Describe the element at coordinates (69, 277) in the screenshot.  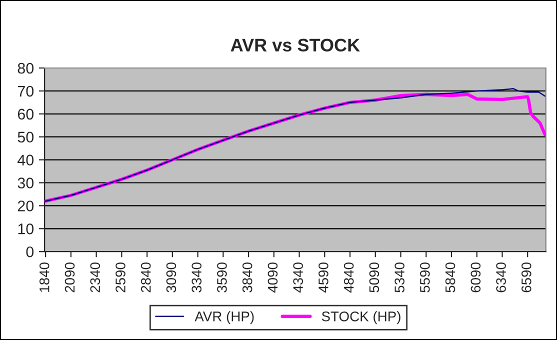
I see `x-tick-label: 2090` at that location.